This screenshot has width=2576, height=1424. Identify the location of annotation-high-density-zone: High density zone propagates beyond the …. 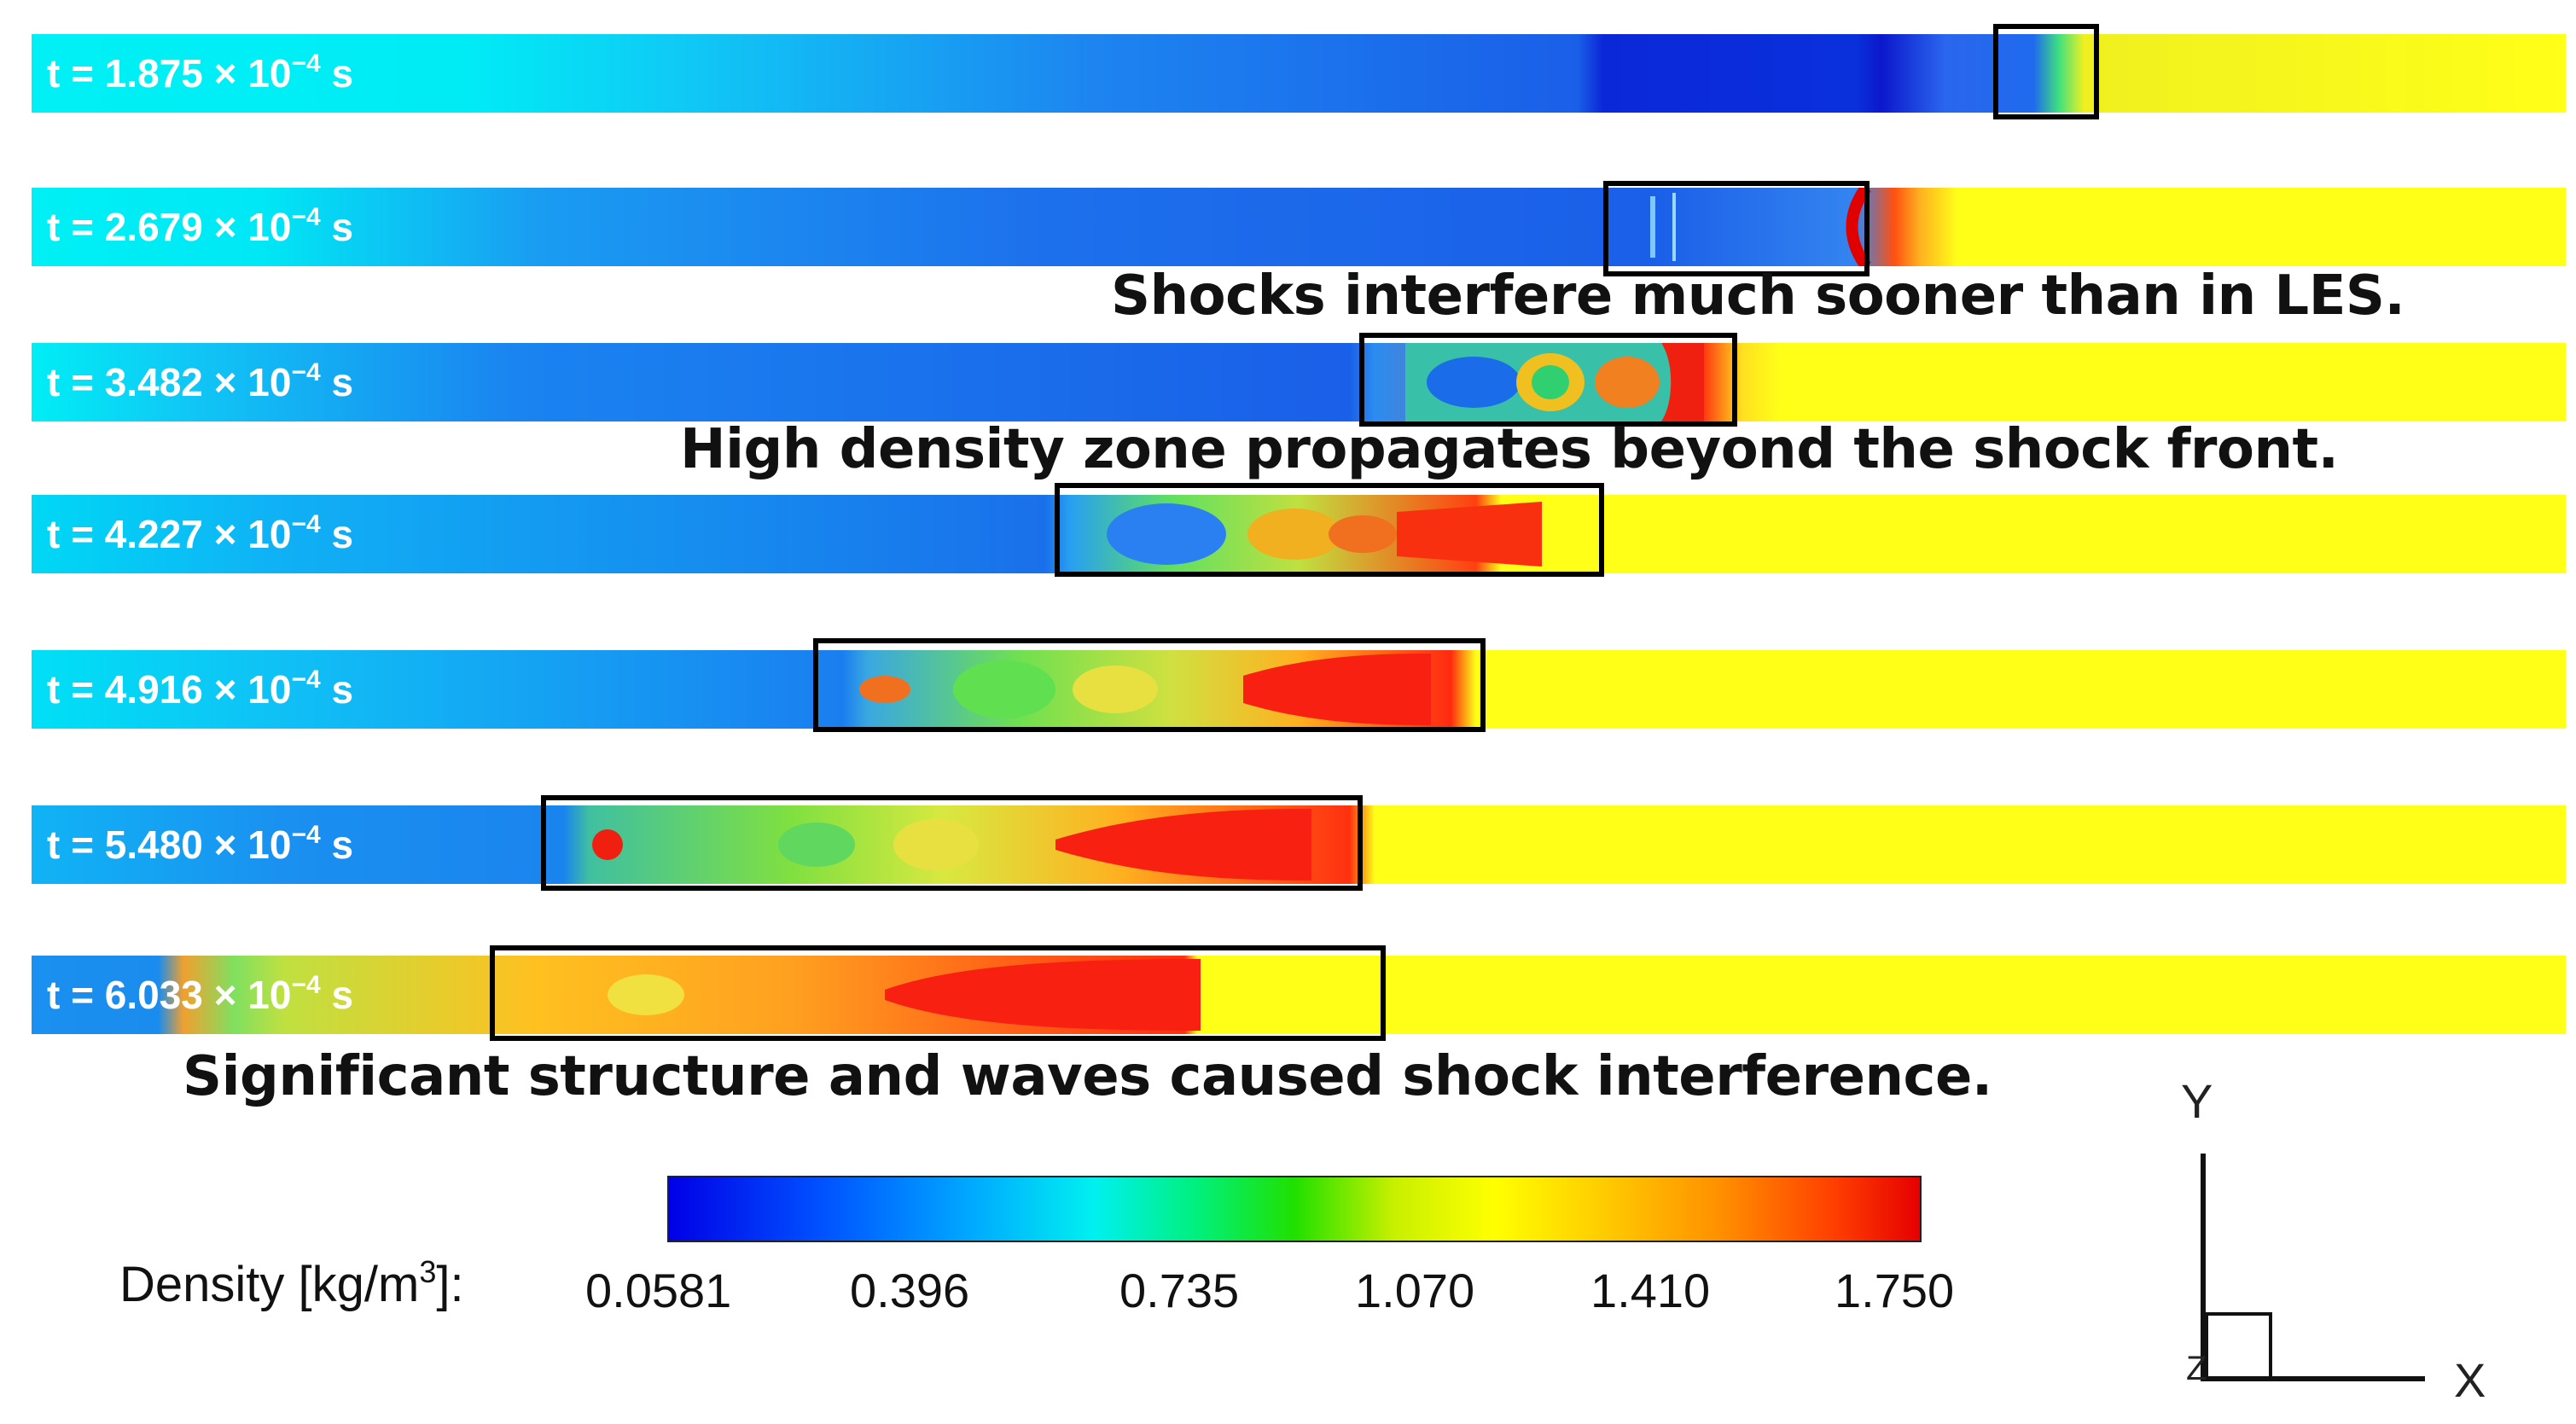
(1509, 449).